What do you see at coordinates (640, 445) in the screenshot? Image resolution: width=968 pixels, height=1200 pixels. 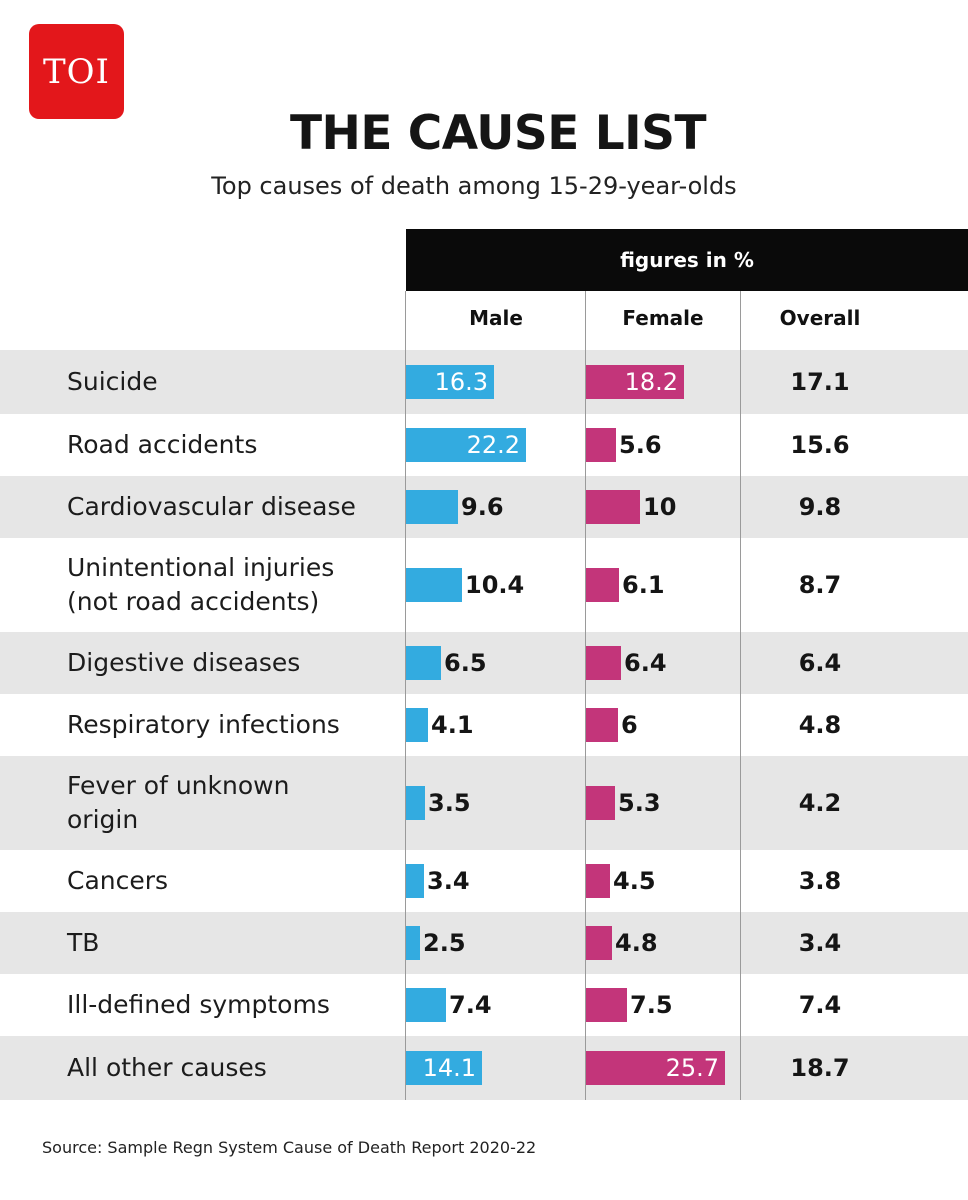 I see `female-value-label: 5.6` at bounding box center [640, 445].